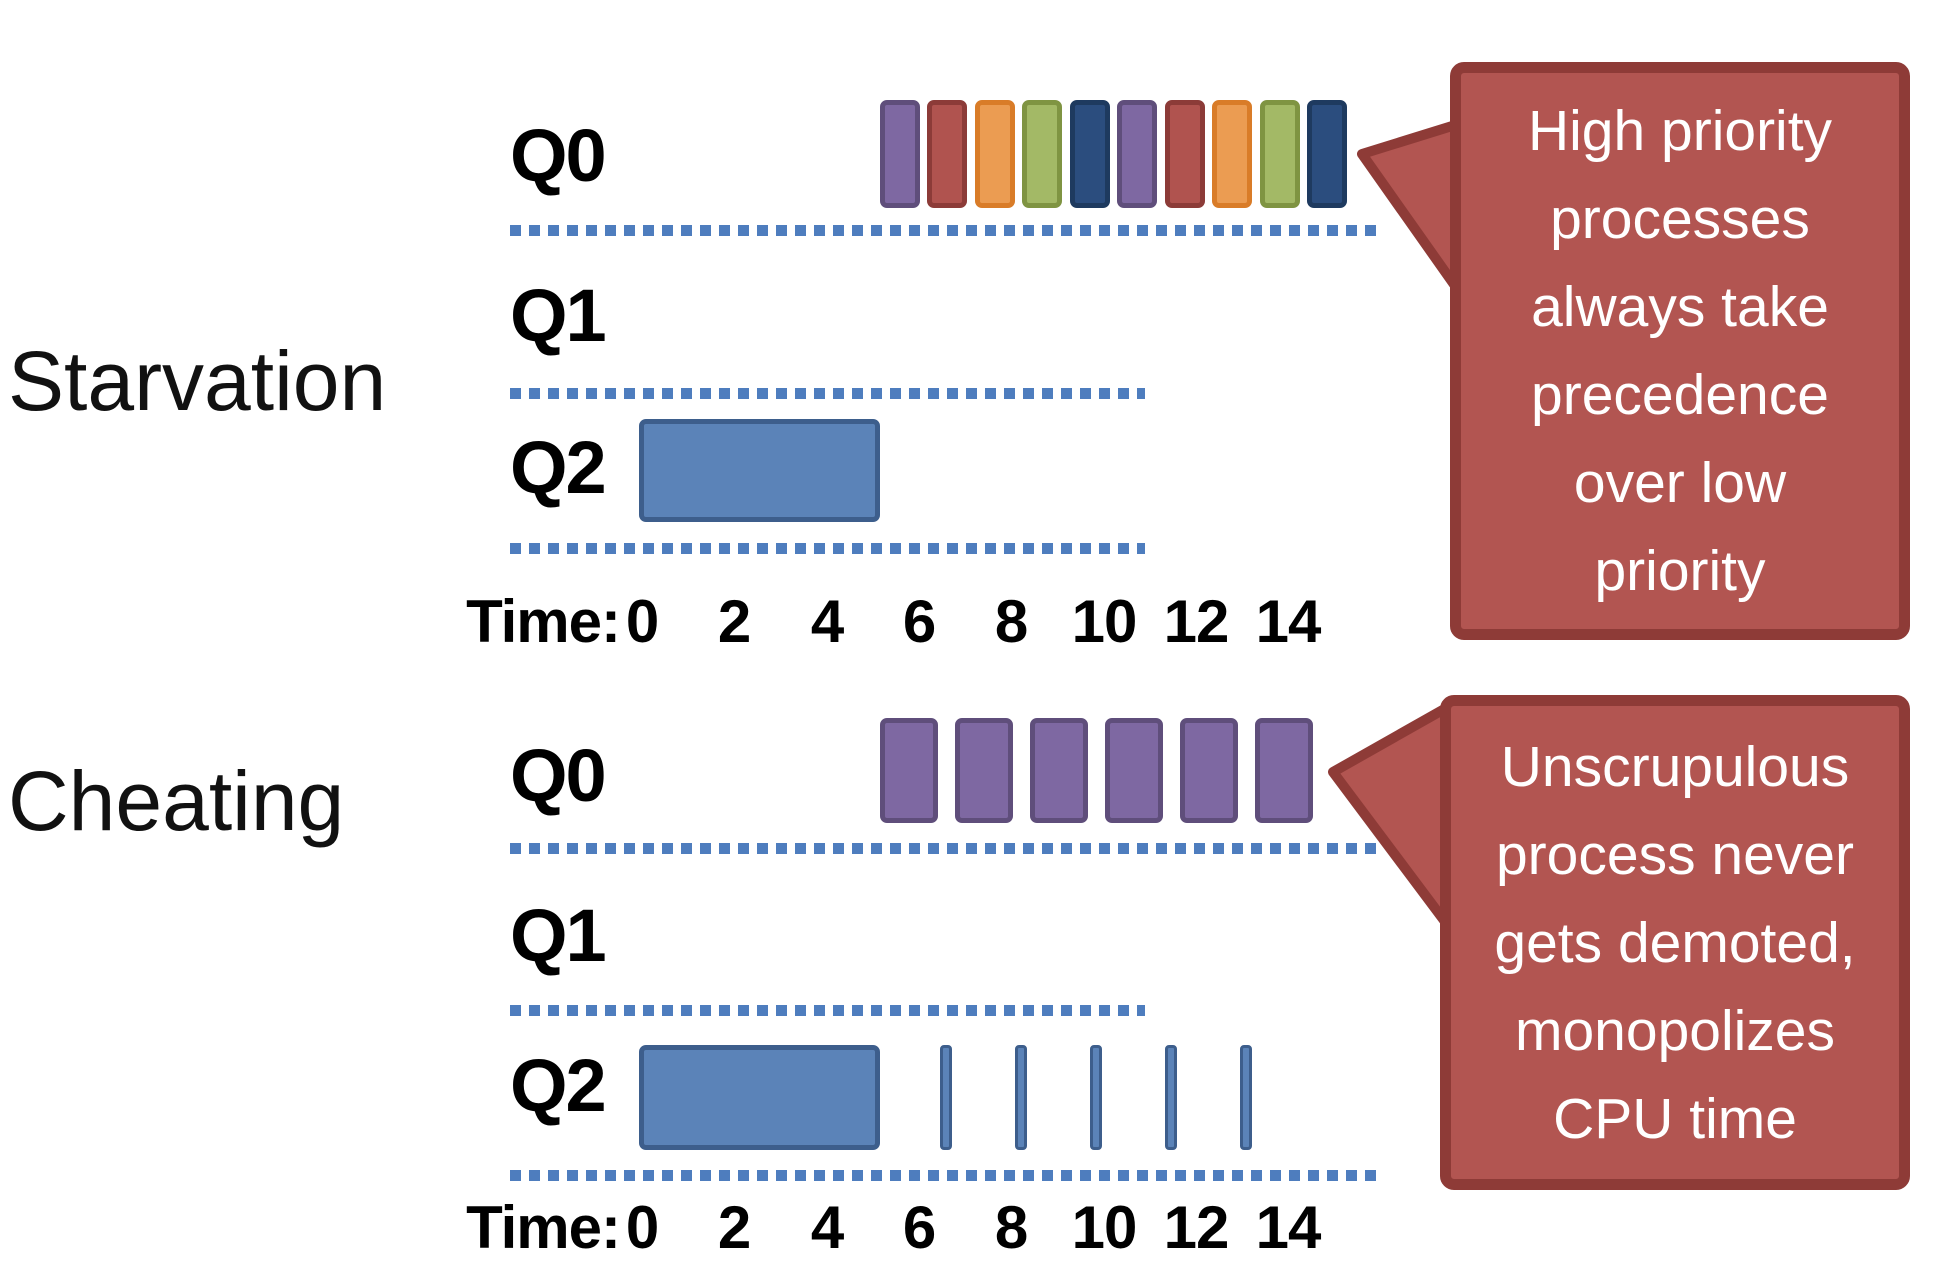 This screenshot has height=1270, width=1946. Describe the element at coordinates (1675, 766) in the screenshot. I see `callout-text-line: Unscrupulous` at that location.